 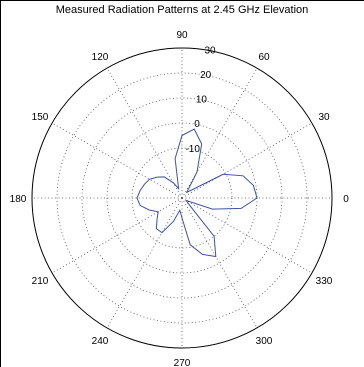 I want to click on radial-tick-label: 10, so click(x=202, y=100).